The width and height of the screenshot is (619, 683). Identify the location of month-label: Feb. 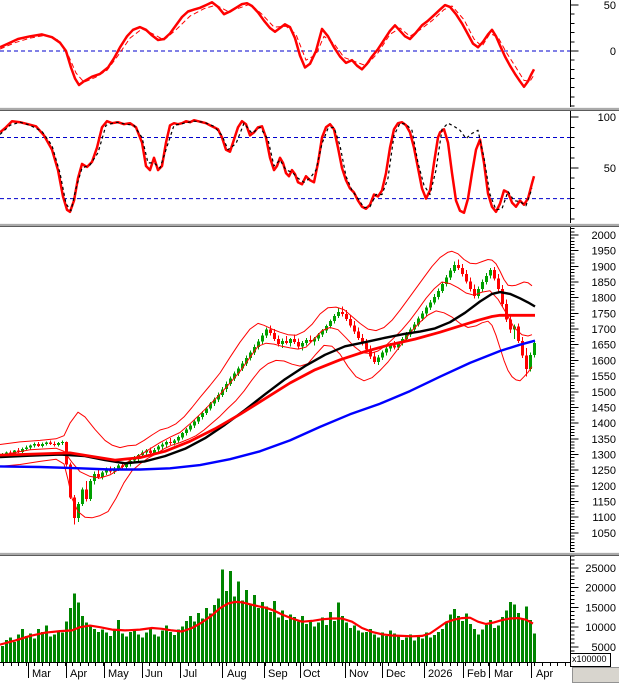
(476, 674).